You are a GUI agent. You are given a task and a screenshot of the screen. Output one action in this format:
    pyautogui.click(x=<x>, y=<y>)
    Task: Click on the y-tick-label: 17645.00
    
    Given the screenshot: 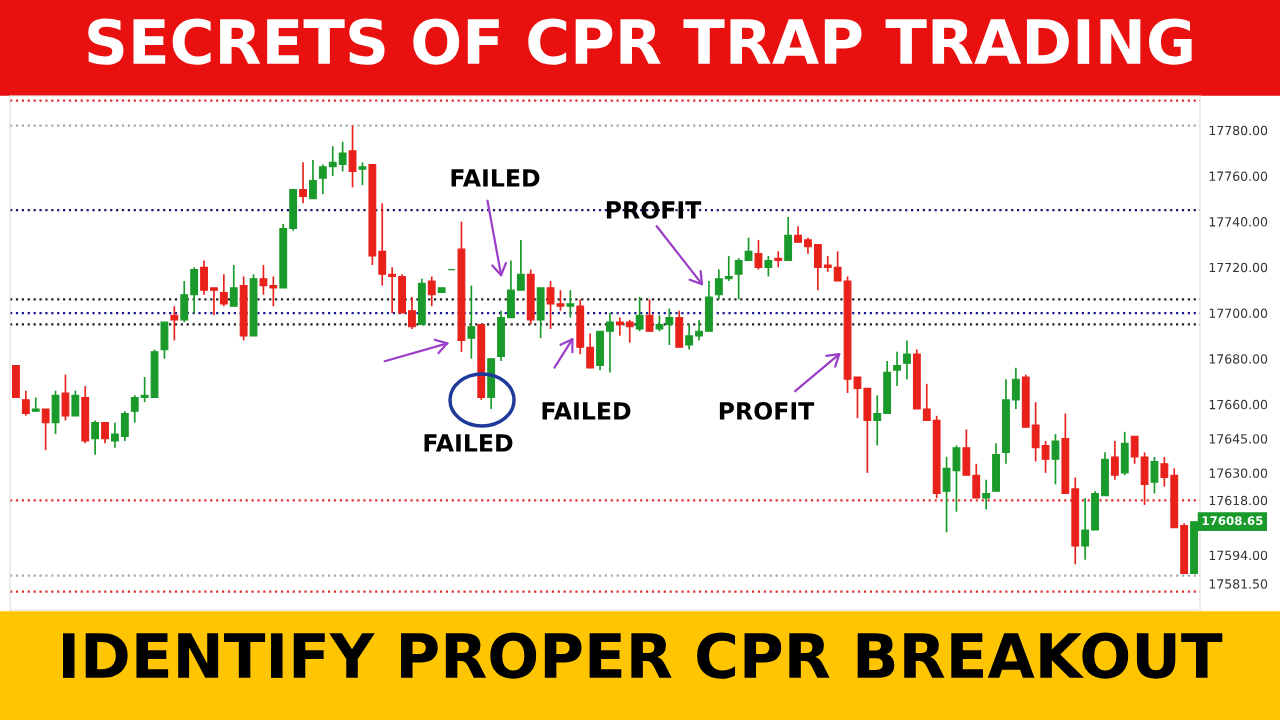 What is the action you would take?
    pyautogui.click(x=1238, y=439)
    